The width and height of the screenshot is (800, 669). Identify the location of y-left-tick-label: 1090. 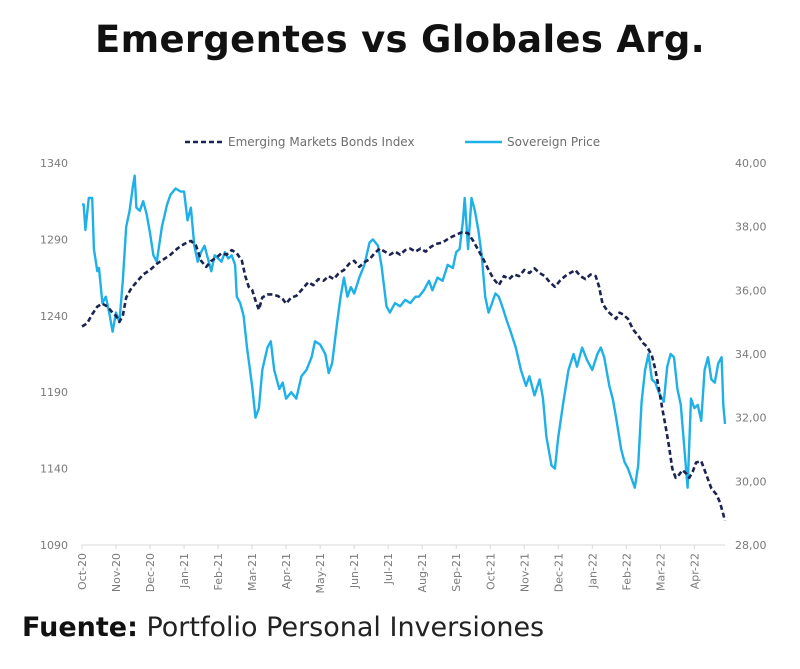
(54, 545).